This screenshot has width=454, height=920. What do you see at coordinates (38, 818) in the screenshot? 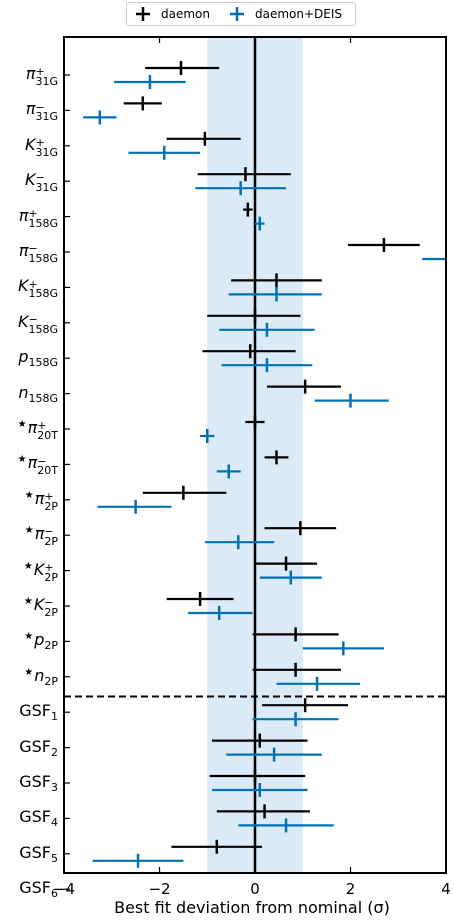
I see `y-tick-label: GSF4` at bounding box center [38, 818].